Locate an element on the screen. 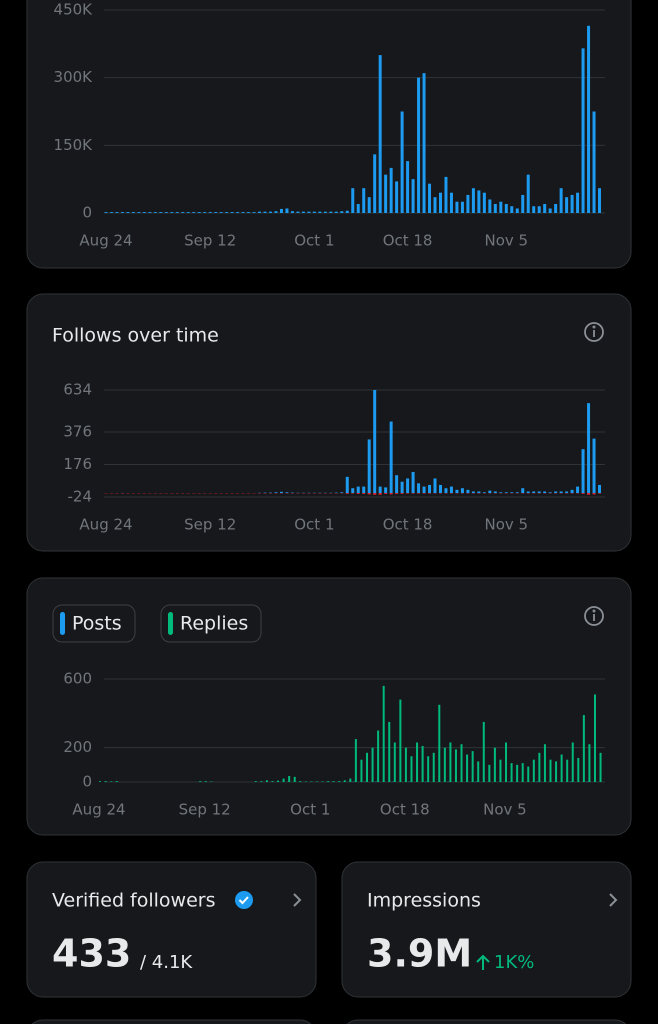  y-tick-label: 0 is located at coordinates (87, 782).